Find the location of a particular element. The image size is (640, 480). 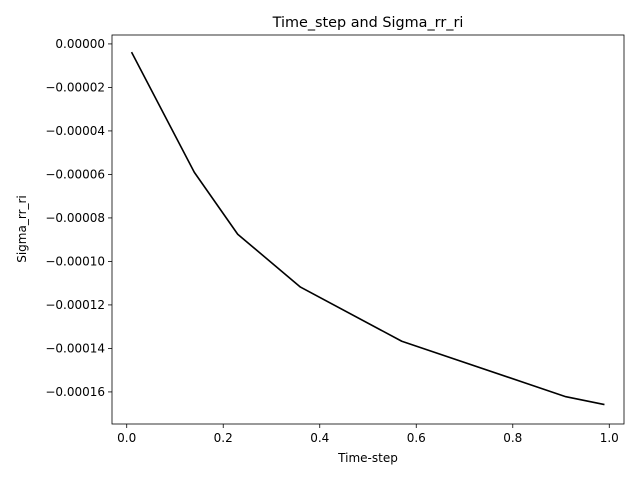

y-tick-label: −0.00016 is located at coordinates (75, 392).